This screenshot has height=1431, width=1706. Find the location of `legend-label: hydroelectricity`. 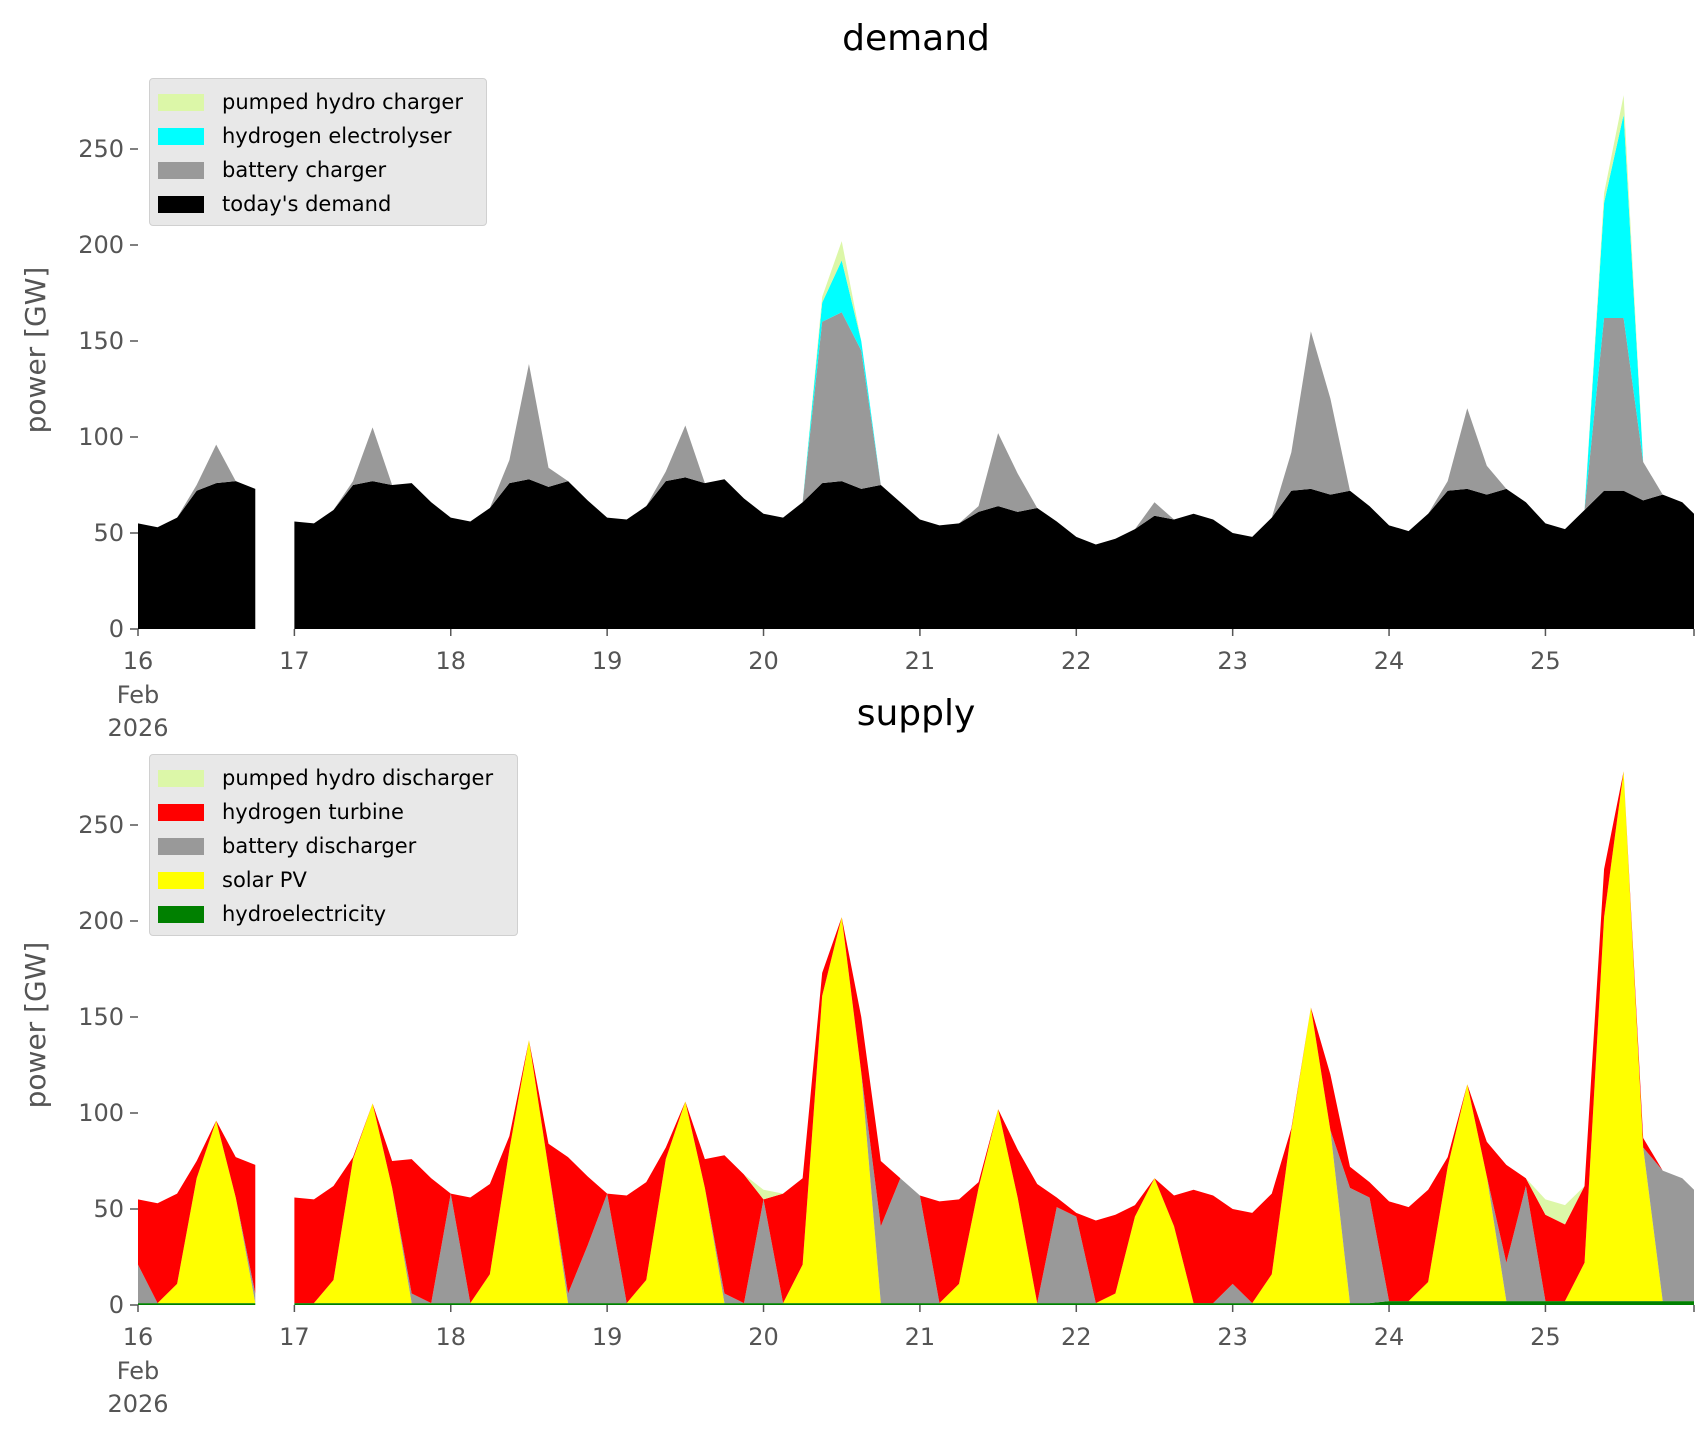

legend-label: hydroelectricity is located at coordinates (304, 914).